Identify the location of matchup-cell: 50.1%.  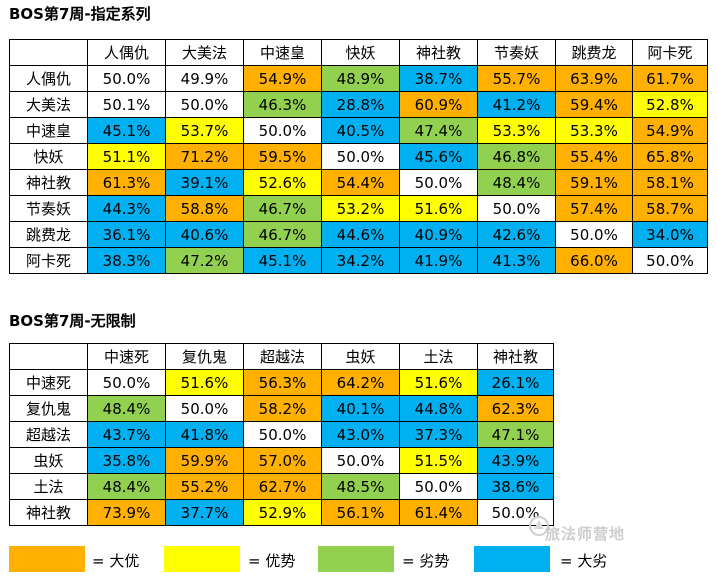
(126, 104).